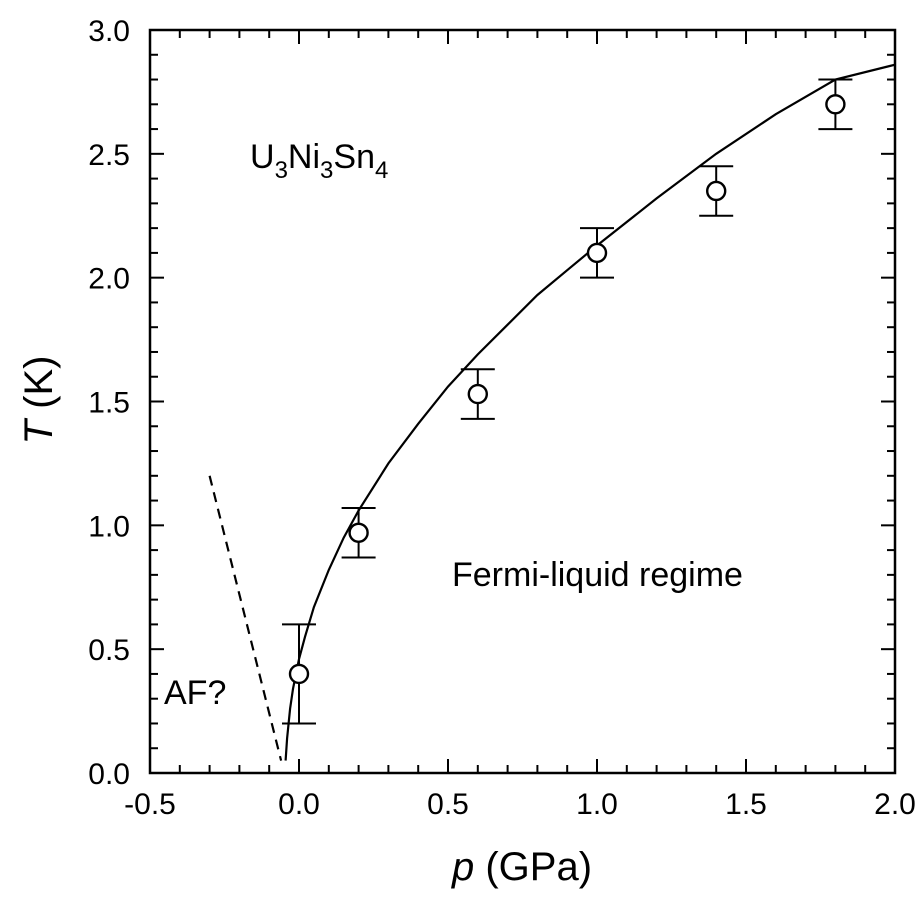 The height and width of the screenshot is (909, 924). What do you see at coordinates (150, 804) in the screenshot?
I see `x-tick-label: -0.5` at bounding box center [150, 804].